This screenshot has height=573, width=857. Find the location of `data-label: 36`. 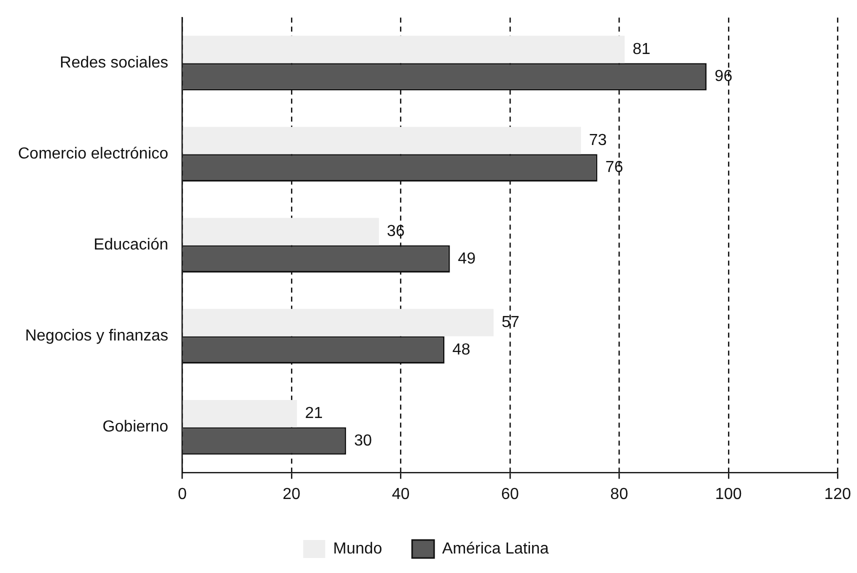

data-label: 36 is located at coordinates (395, 231).